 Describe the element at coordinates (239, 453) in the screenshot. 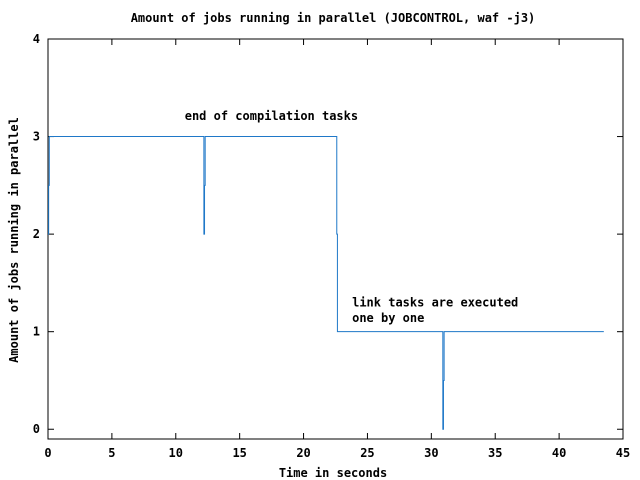

I see `x-tick-label: 15` at that location.